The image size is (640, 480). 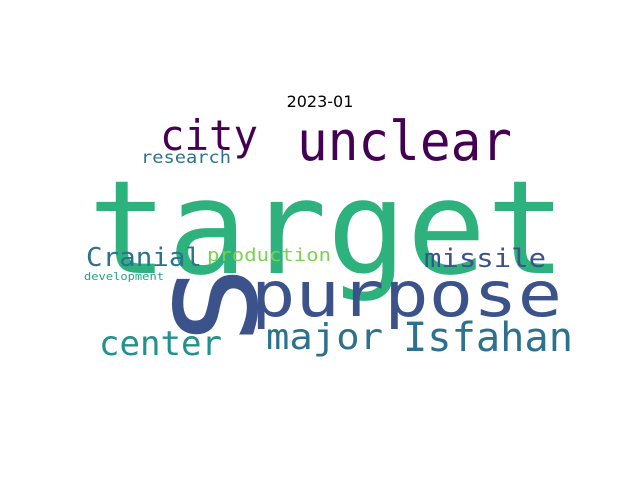 What do you see at coordinates (124, 276) in the screenshot?
I see `word-development: development` at bounding box center [124, 276].